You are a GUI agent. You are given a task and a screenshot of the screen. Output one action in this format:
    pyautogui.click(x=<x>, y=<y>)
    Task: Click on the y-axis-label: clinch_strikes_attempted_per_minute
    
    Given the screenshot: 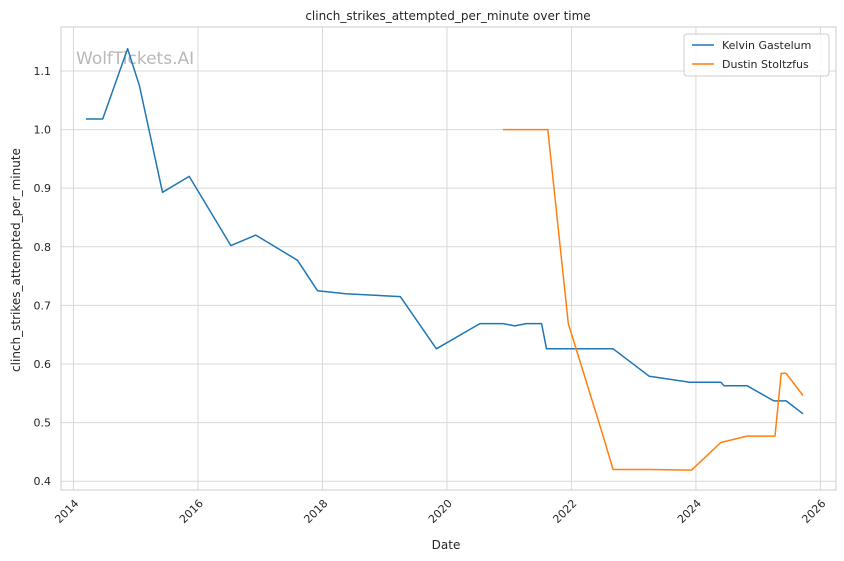 What is the action you would take?
    pyautogui.click(x=16, y=260)
    